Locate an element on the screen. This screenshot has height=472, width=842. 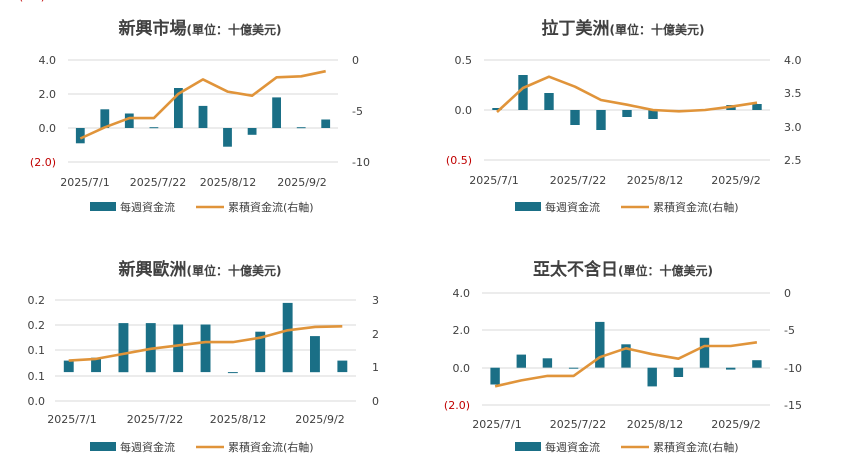
left-axis-tick-label: 2.0 is located at coordinates (462, 330).